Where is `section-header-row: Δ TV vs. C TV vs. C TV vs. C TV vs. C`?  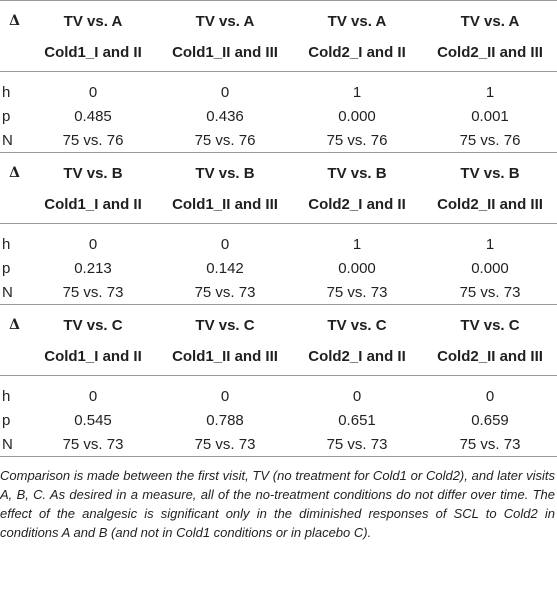
section-header-row: Δ TV vs. C TV vs. C TV vs. C TV vs. C is located at coordinates (278, 322).